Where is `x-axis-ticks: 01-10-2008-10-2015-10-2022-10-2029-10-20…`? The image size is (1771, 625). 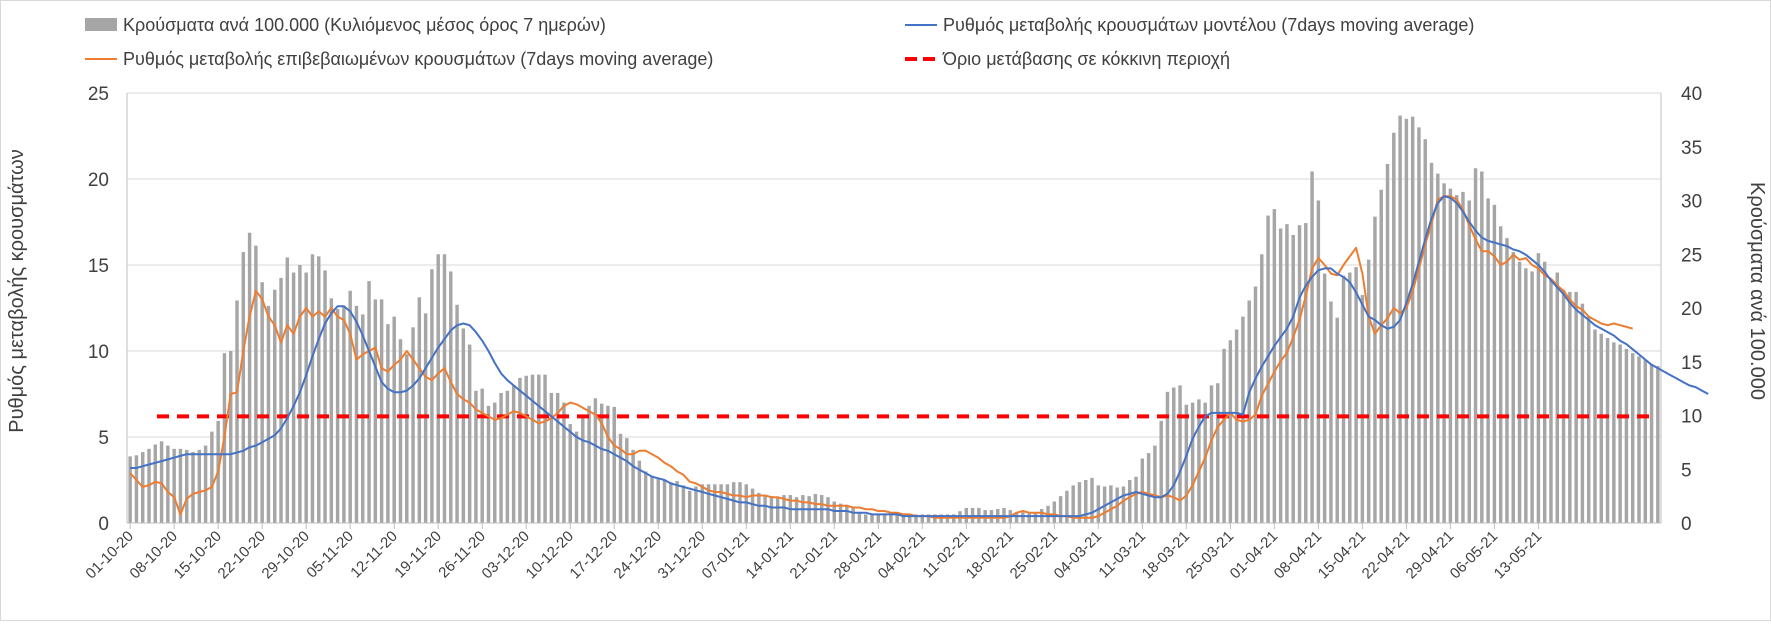
x-axis-ticks: 01-10-2008-10-2015-10-2022-10-2029-10-20… is located at coordinates (813, 552).